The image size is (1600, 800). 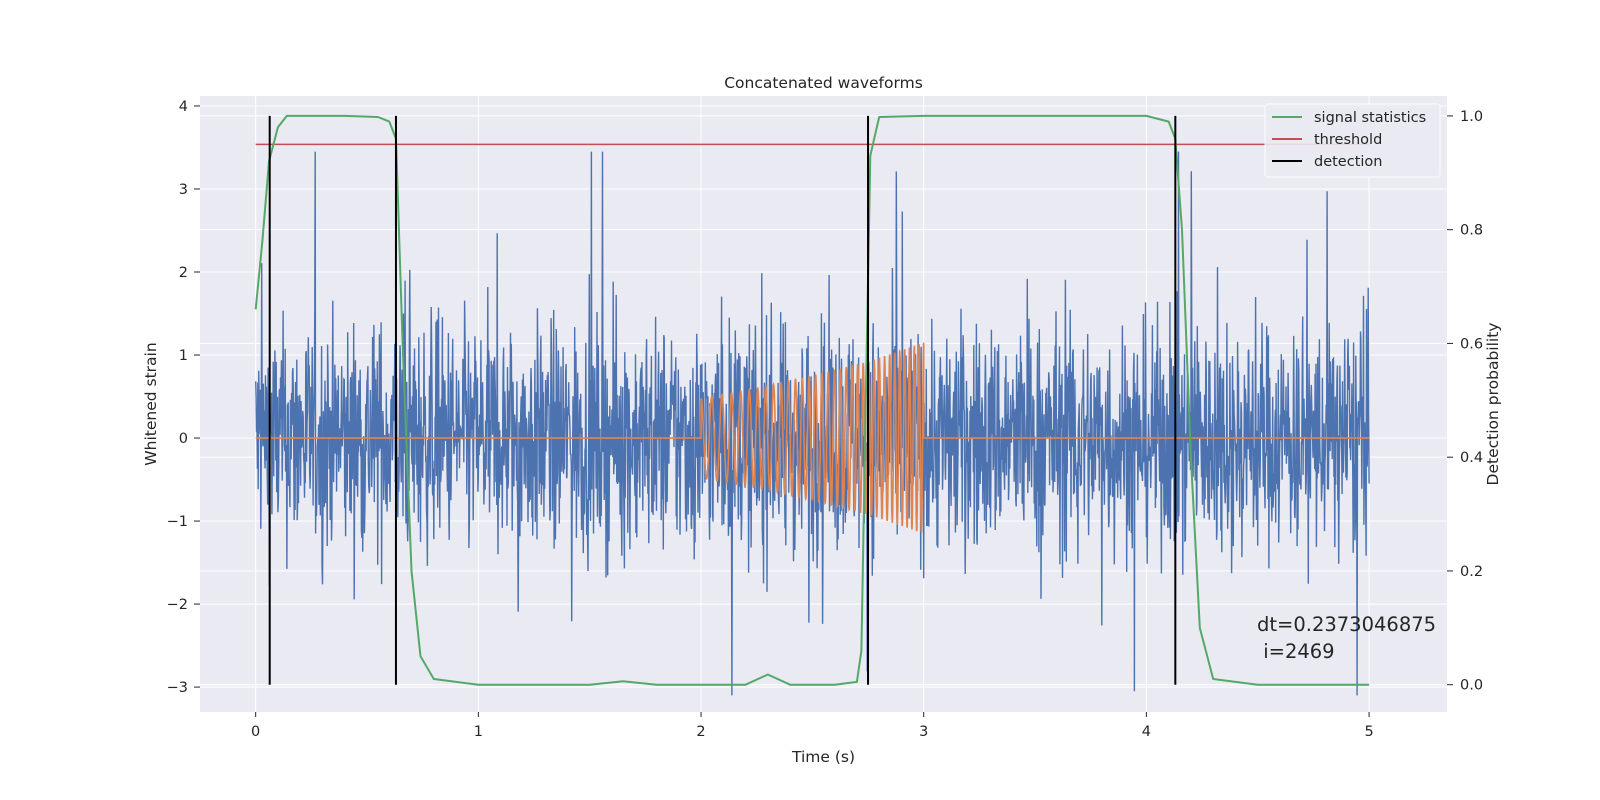 What do you see at coordinates (177, 688) in the screenshot?
I see `y-tick-label: −3` at bounding box center [177, 688].